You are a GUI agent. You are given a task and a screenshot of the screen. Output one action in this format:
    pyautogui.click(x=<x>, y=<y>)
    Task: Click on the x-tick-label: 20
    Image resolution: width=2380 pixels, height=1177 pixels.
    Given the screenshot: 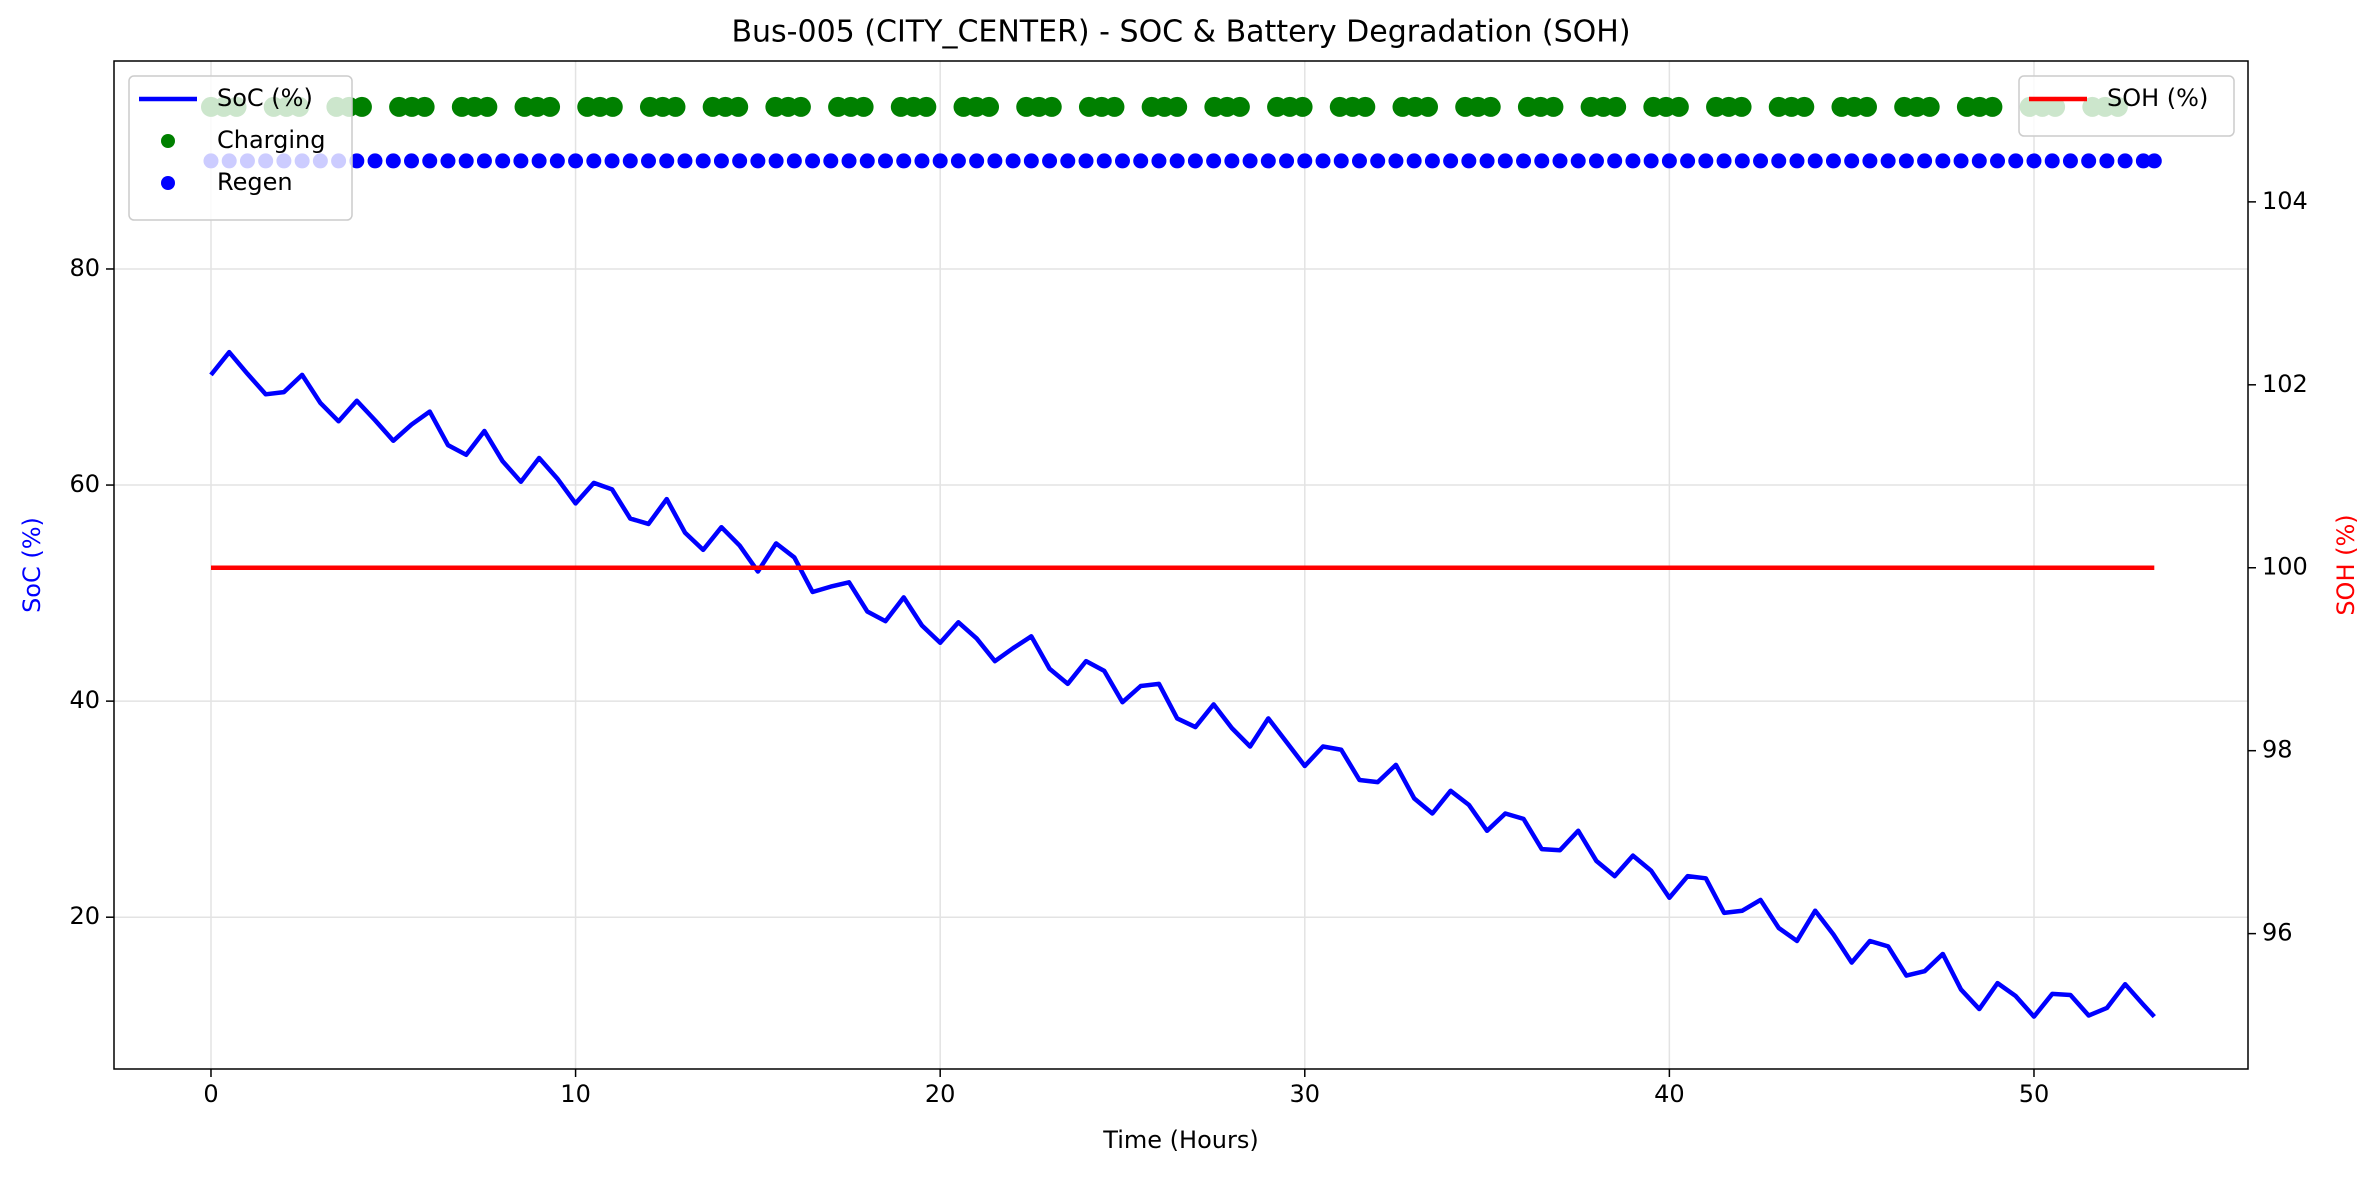 What is the action you would take?
    pyautogui.click(x=940, y=1094)
    